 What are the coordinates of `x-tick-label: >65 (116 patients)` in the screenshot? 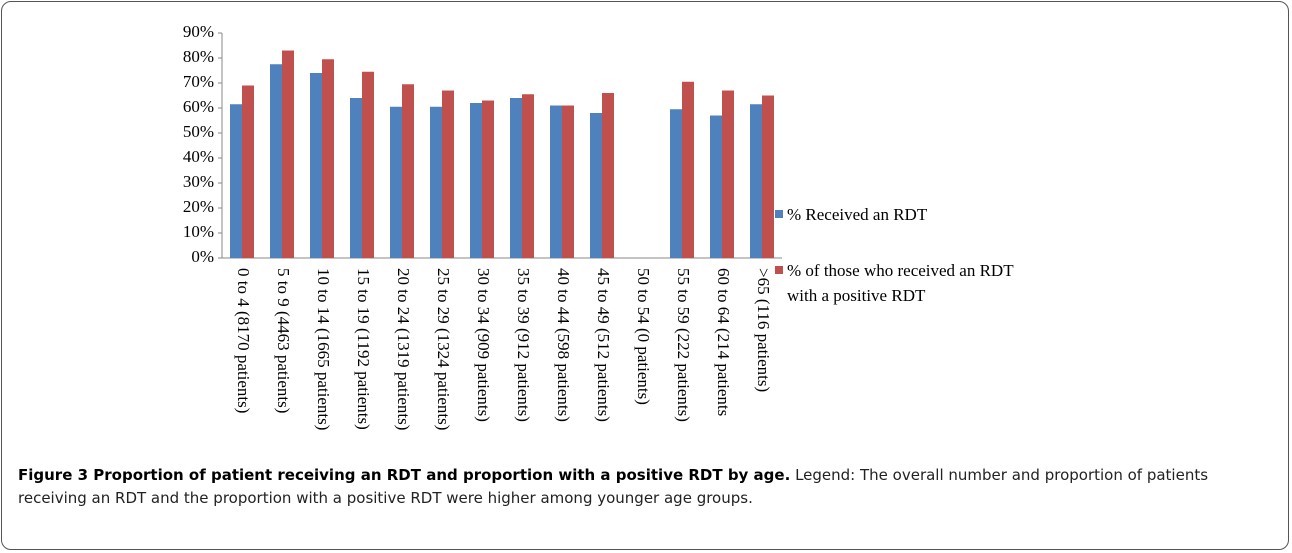 It's located at (763, 330).